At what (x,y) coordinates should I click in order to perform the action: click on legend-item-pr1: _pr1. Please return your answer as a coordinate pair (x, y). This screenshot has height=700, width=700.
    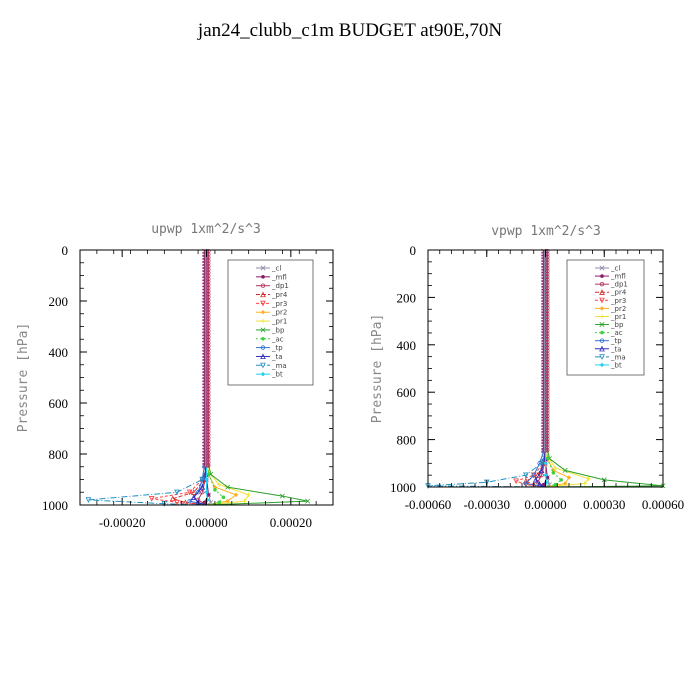
    Looking at the image, I should click on (610, 317).